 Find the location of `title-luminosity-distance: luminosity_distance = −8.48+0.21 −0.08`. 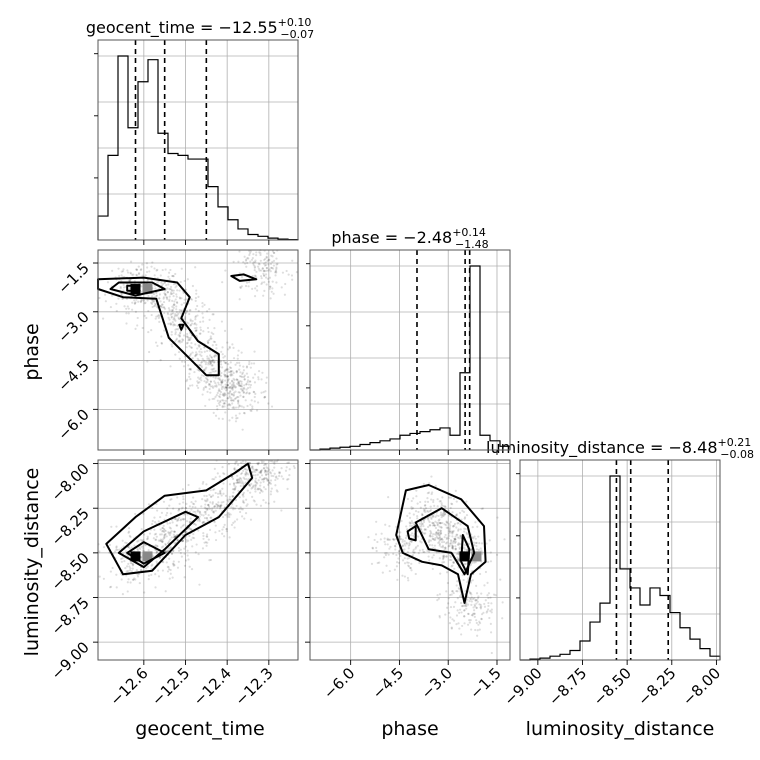

title-luminosity-distance: luminosity_distance = −8.48+0.21 −0.08 is located at coordinates (620, 448).